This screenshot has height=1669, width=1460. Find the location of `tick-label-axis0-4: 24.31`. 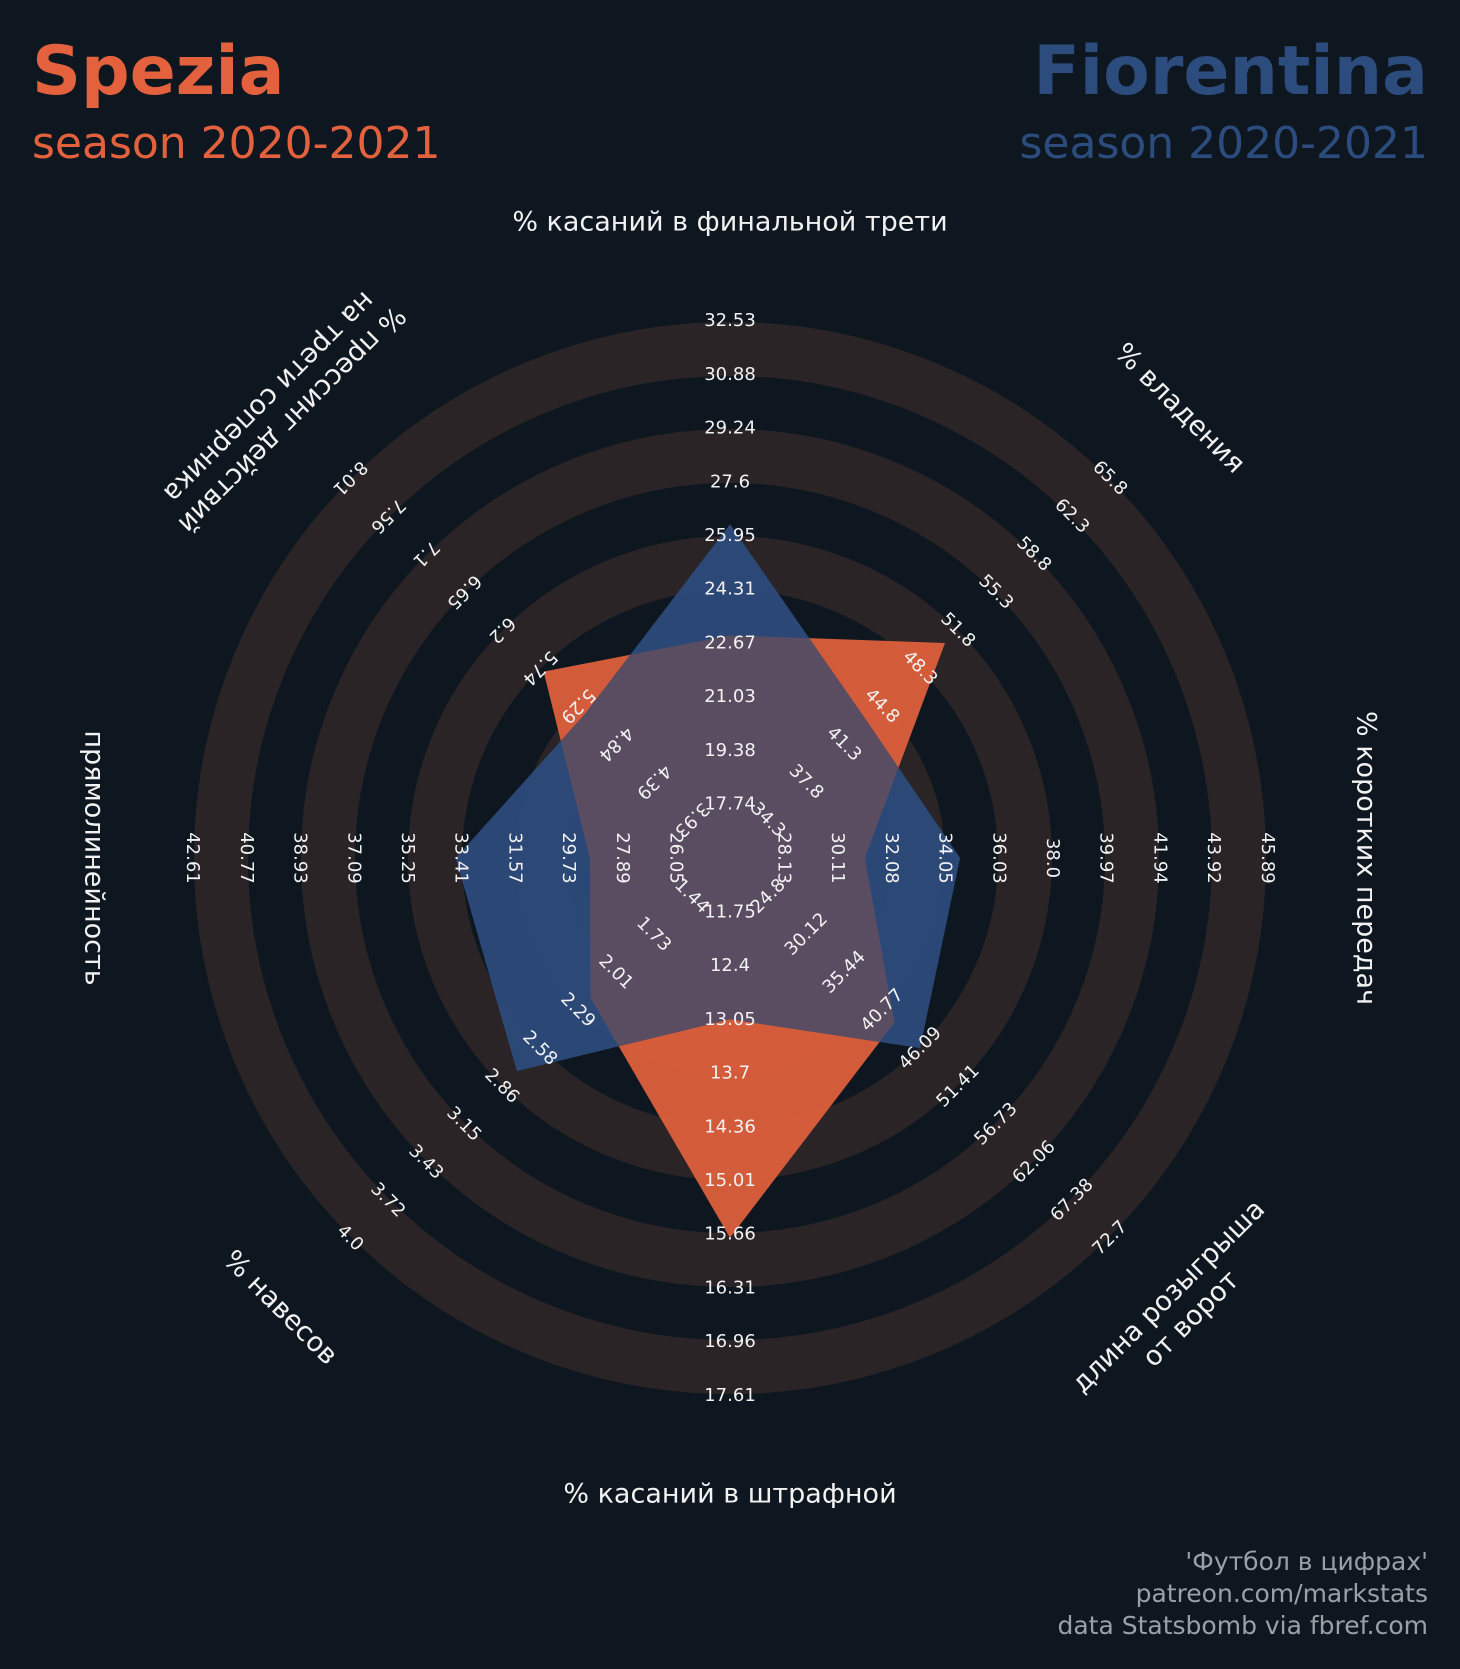

tick-label-axis0-4: 24.31 is located at coordinates (730, 589).